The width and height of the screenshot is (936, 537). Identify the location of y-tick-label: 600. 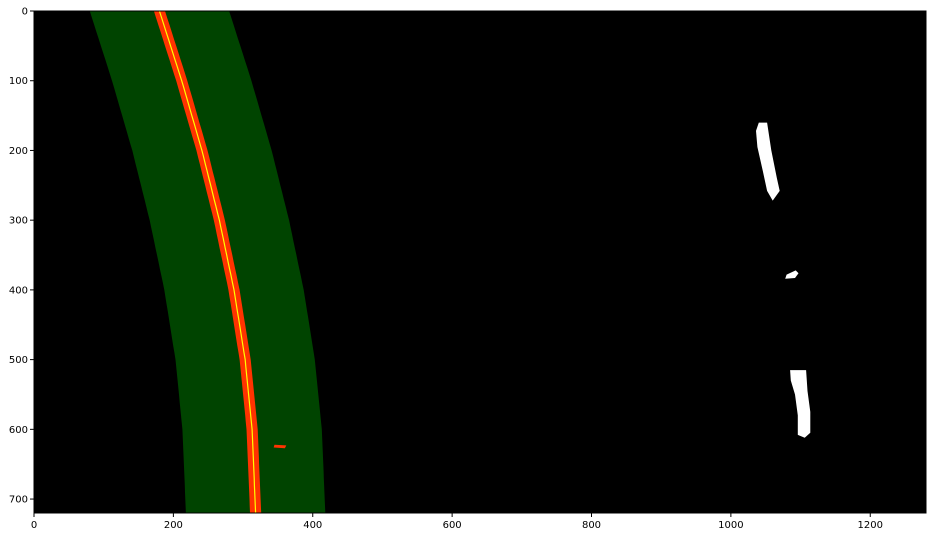
(18, 430).